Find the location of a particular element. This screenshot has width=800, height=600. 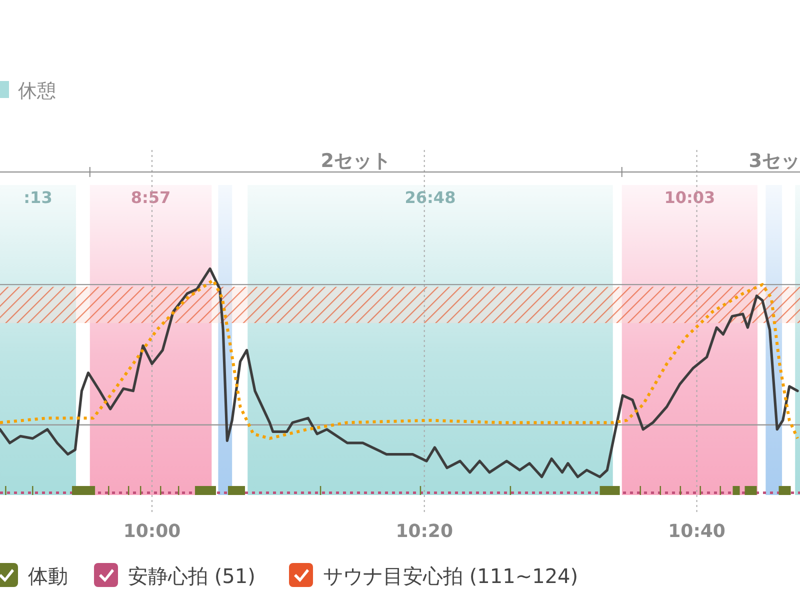

band-label: 8:57 is located at coordinates (150, 197).